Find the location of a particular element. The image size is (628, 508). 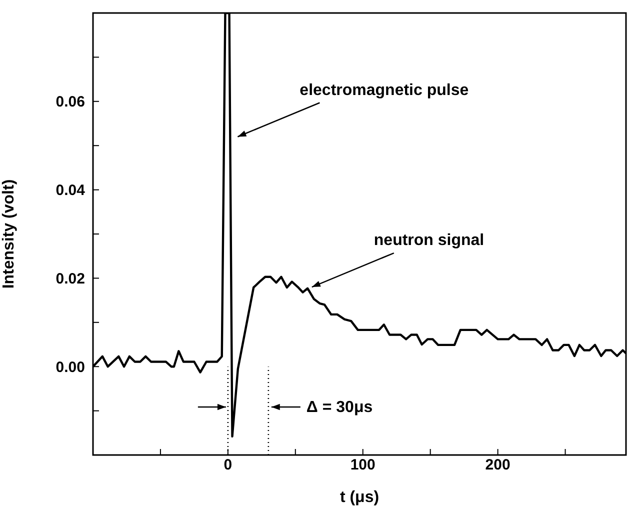

annotation: Δ = 30μs is located at coordinates (339, 407).